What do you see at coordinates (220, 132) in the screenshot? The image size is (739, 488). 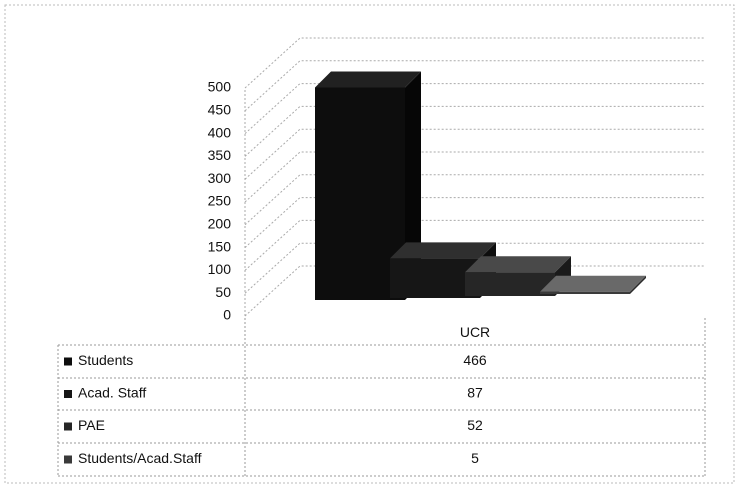 I see `y-tick-label: 400` at bounding box center [220, 132].